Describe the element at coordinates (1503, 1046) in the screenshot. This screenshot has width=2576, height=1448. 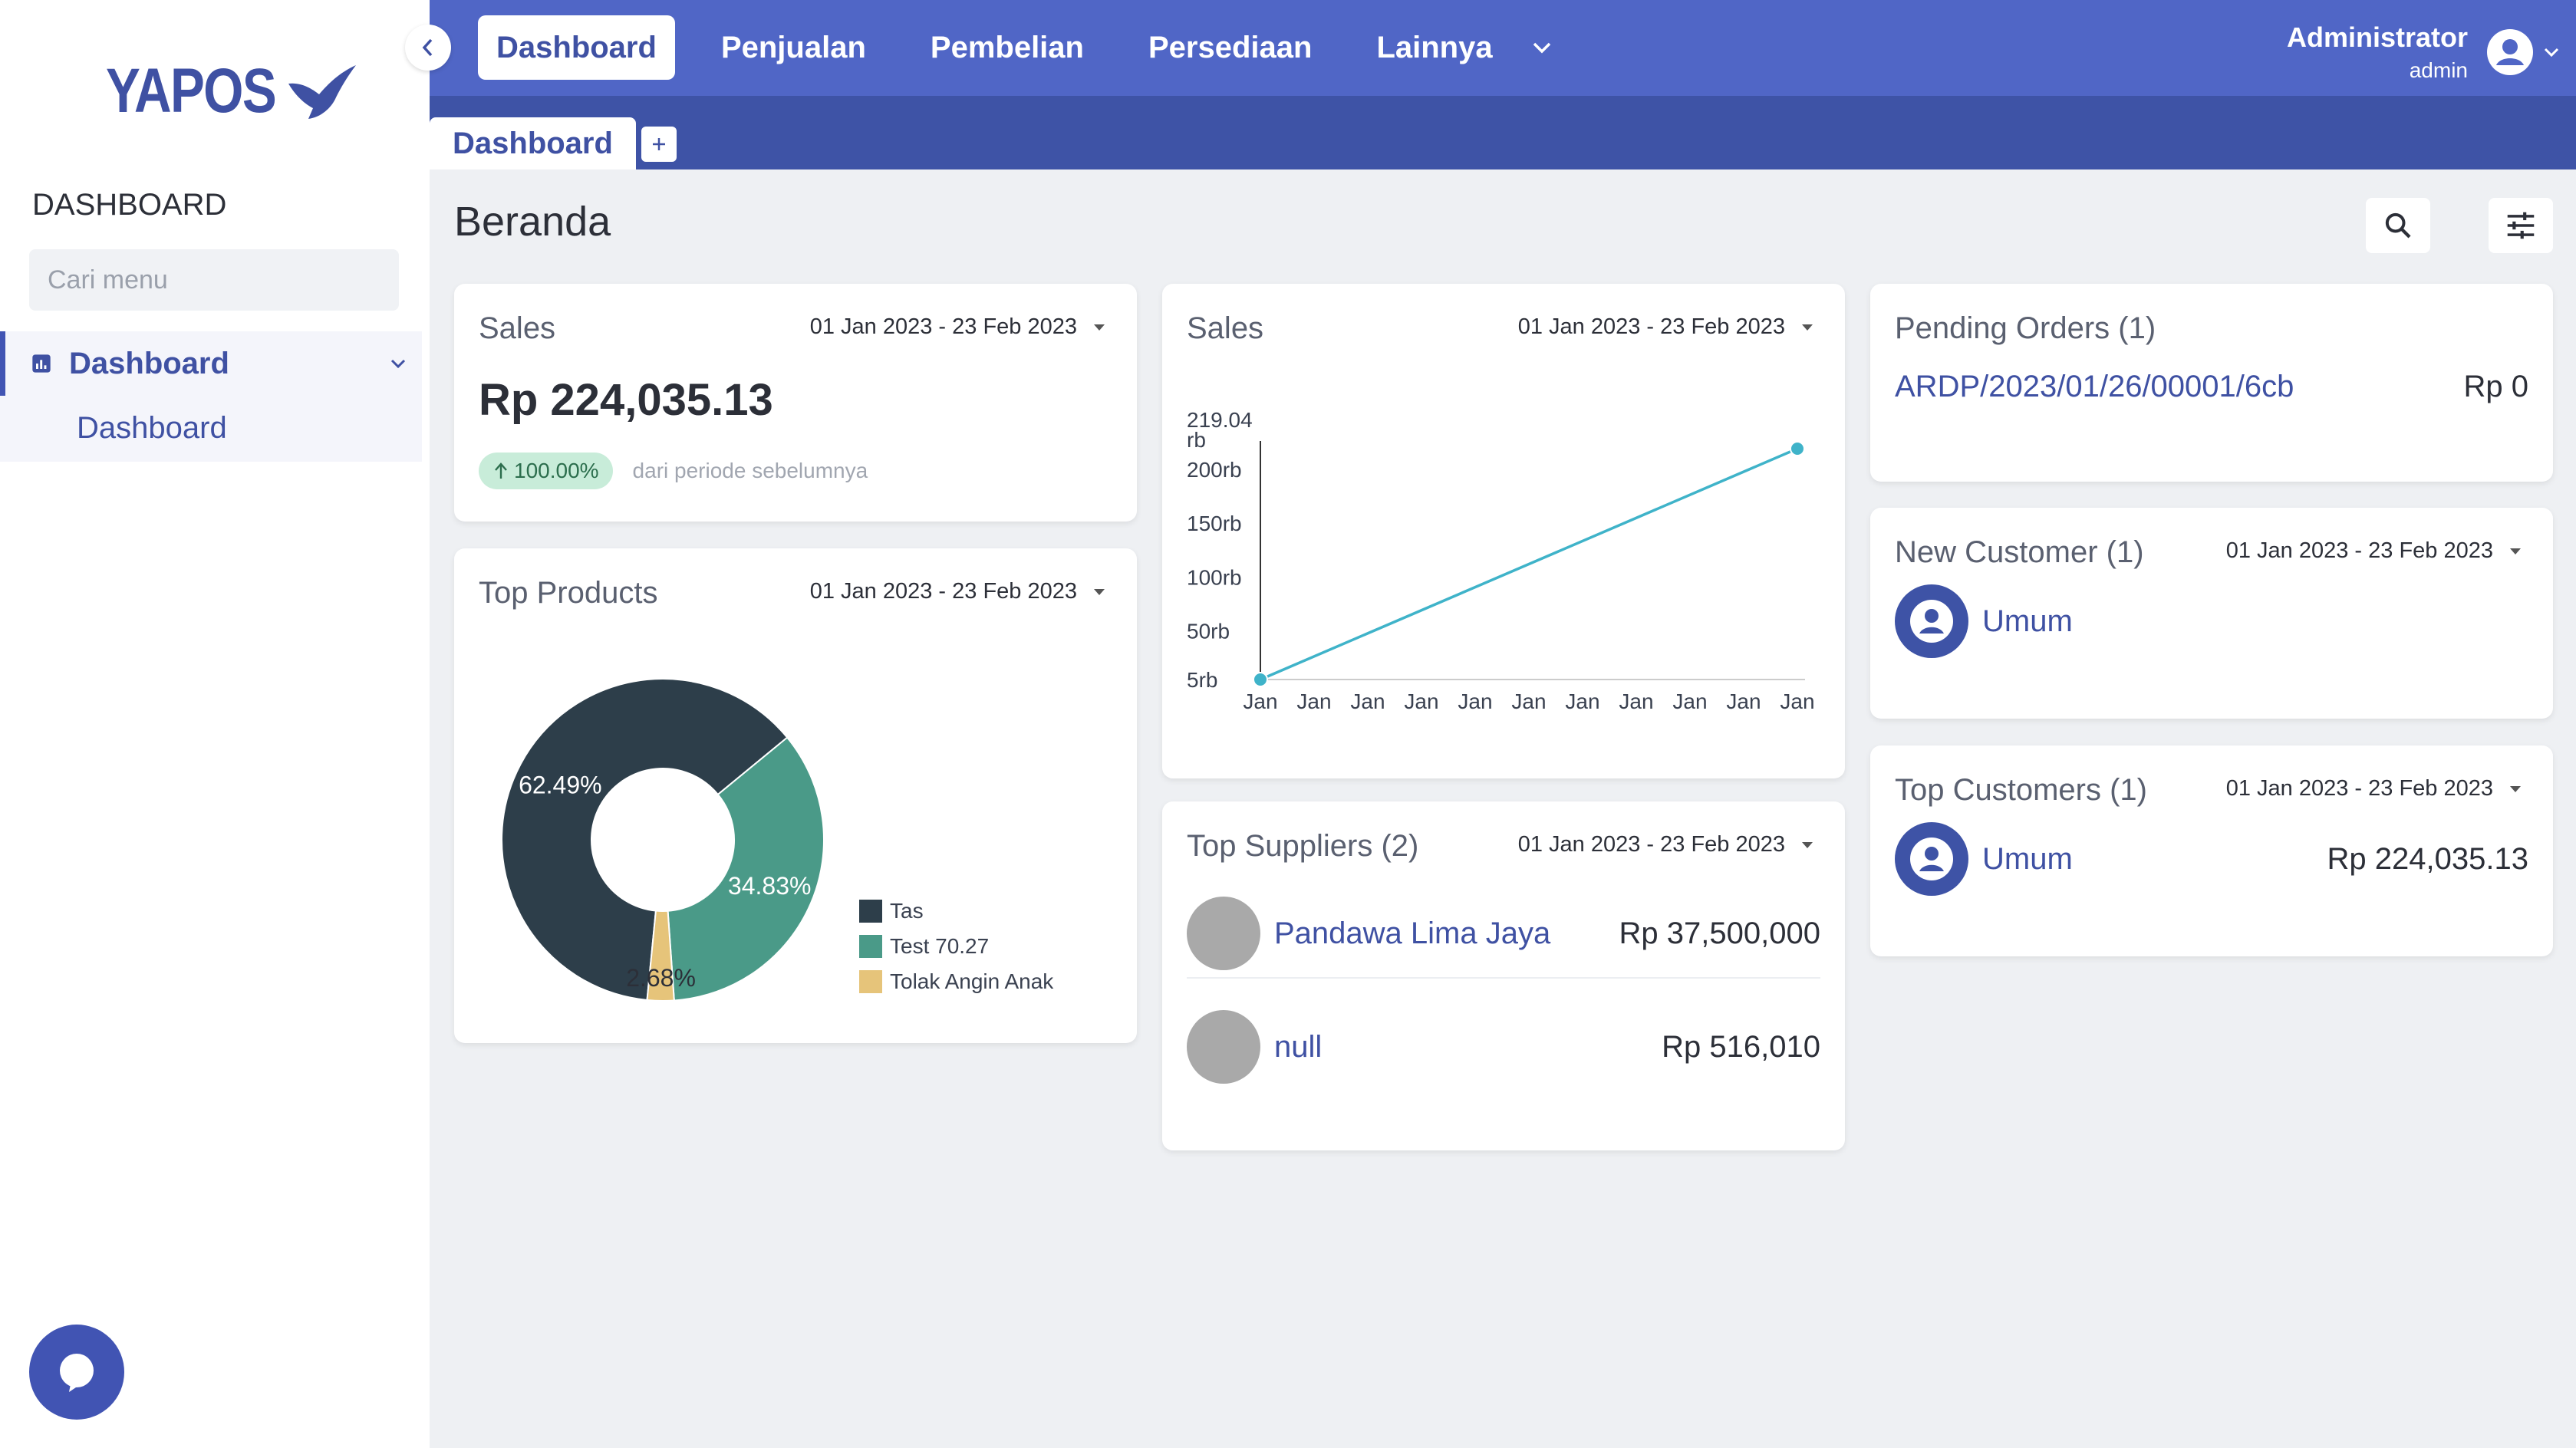
I see `supplier-row: null Rp 516,010` at that location.